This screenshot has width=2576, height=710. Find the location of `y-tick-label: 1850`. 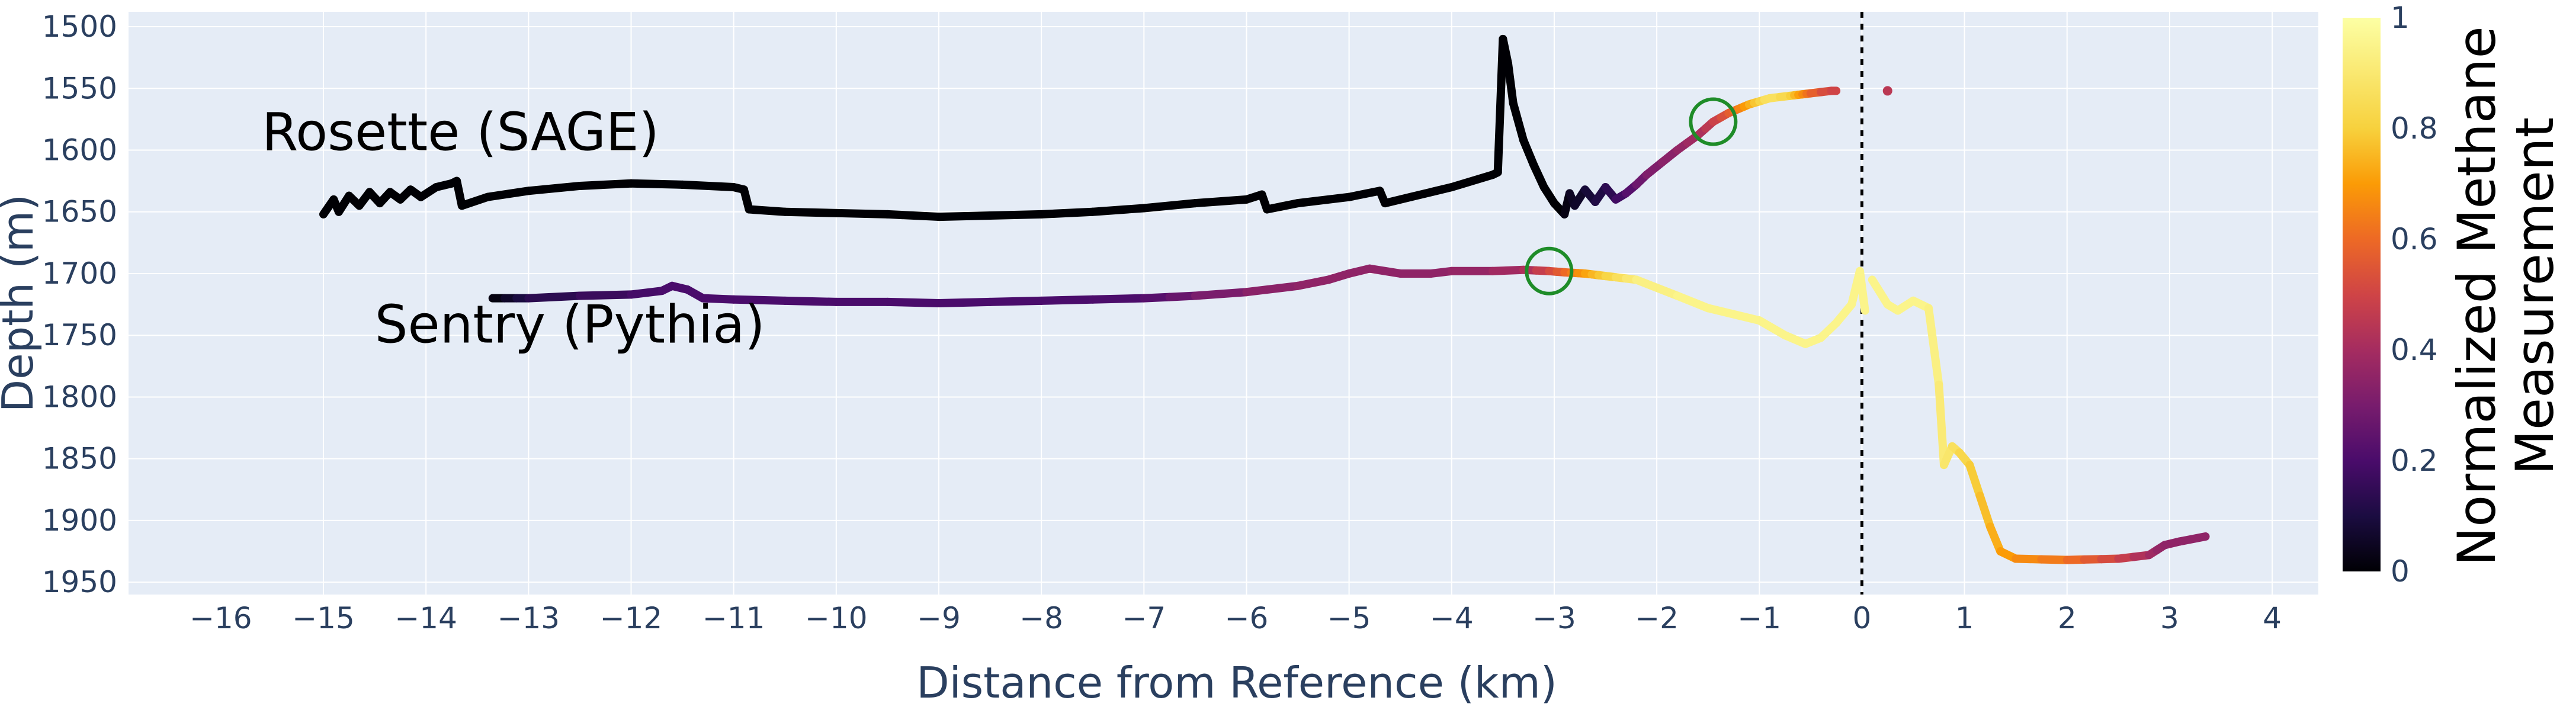

y-tick-label: 1850 is located at coordinates (79, 459).